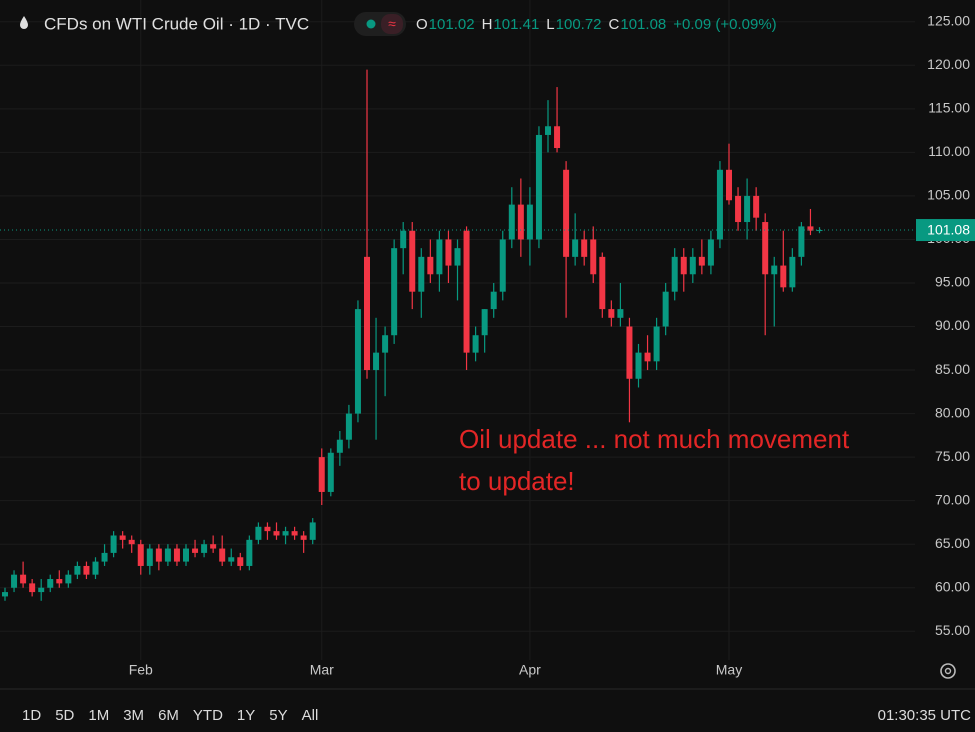 Image resolution: width=975 pixels, height=732 pixels. I want to click on x-tick-label: Mar, so click(322, 670).